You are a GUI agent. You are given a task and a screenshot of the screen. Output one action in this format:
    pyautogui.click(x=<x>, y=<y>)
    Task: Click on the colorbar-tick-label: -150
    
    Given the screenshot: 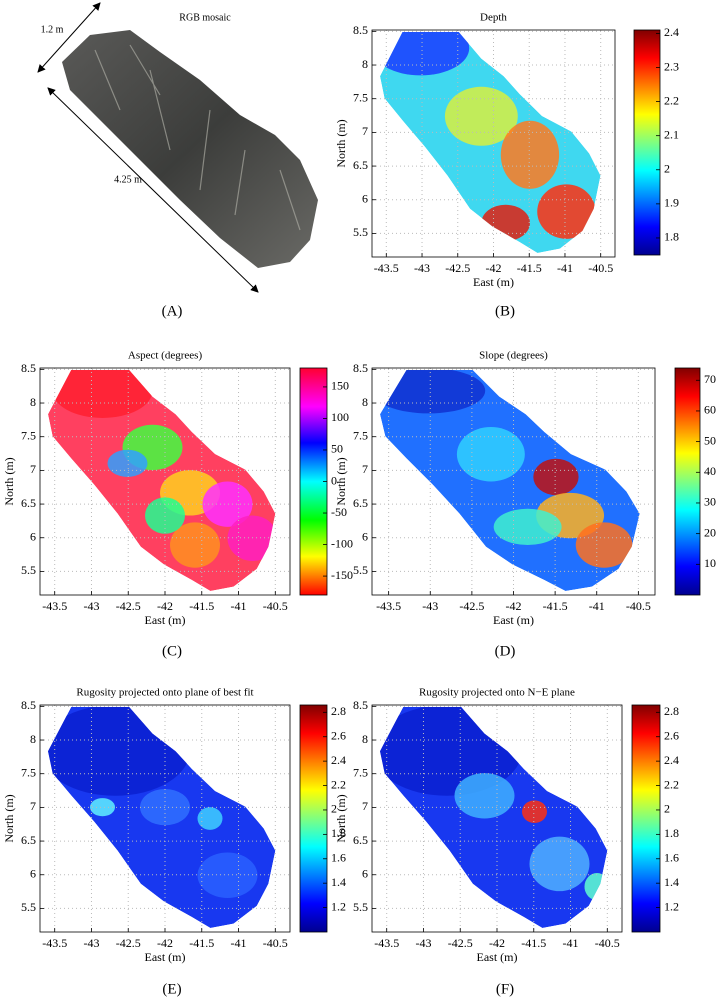 What is the action you would take?
    pyautogui.click(x=342, y=575)
    